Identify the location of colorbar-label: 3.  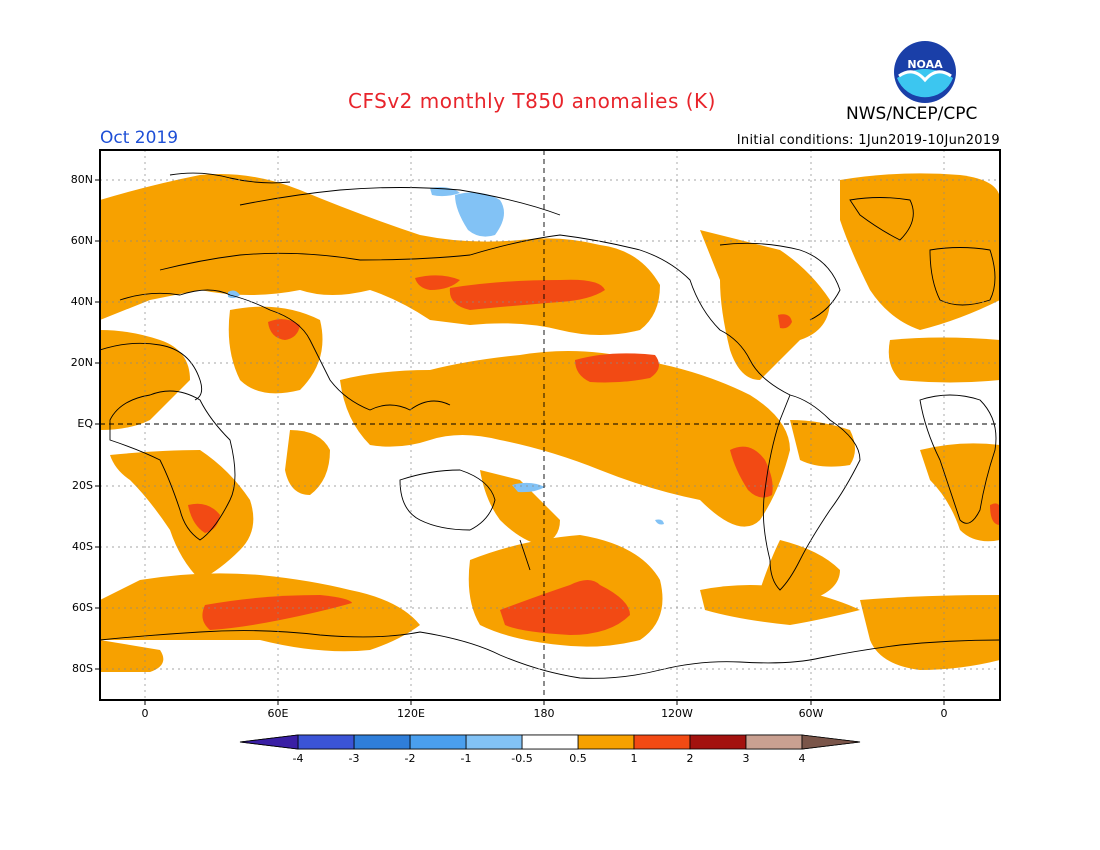
(746, 758).